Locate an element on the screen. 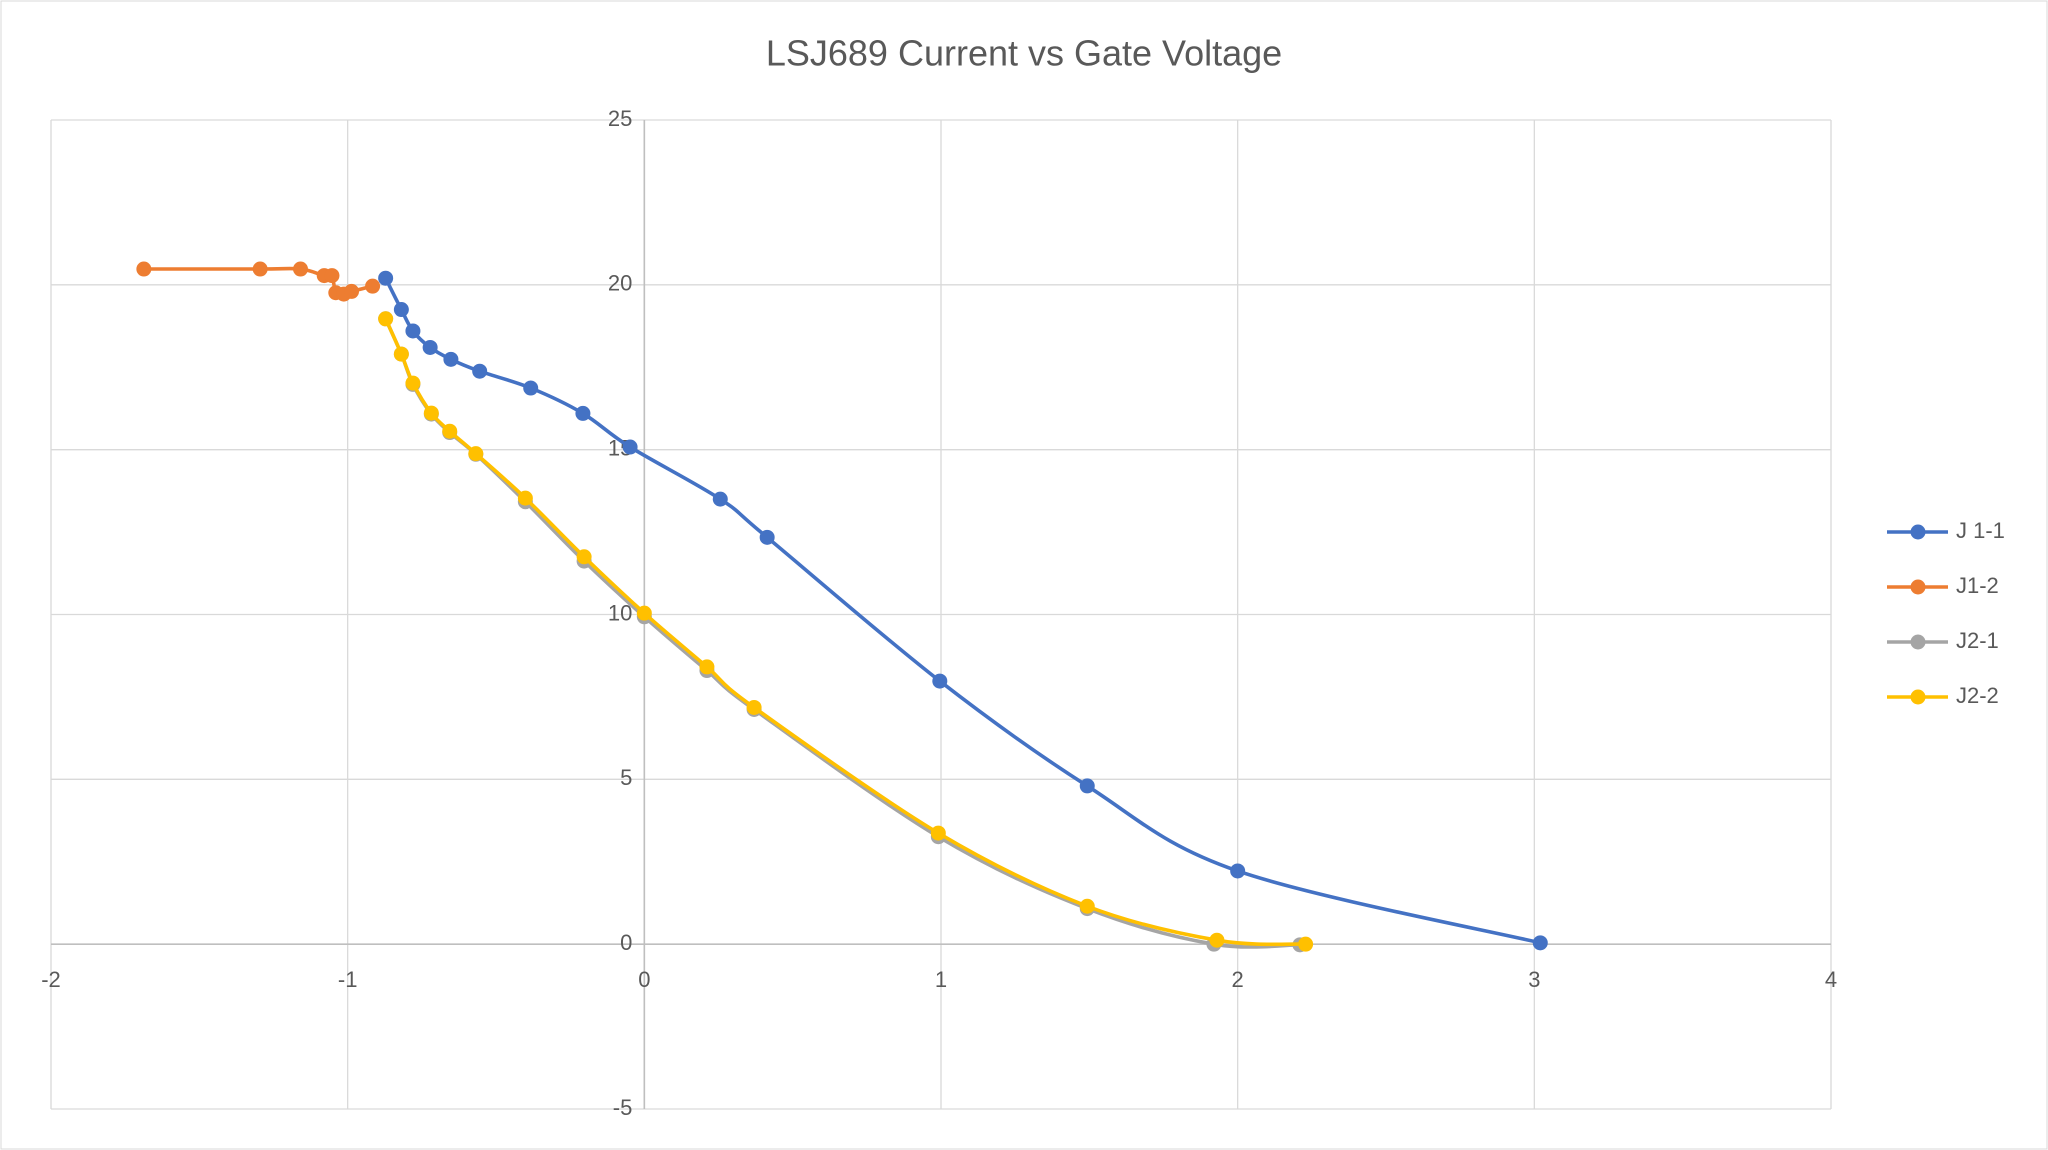 This screenshot has width=2048, height=1150. x-tick-label: -1 is located at coordinates (348, 979).